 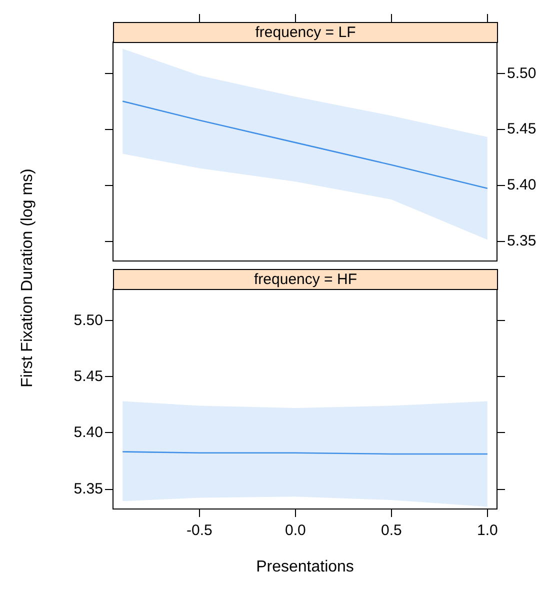 I want to click on line-series, so click(x=305, y=145).